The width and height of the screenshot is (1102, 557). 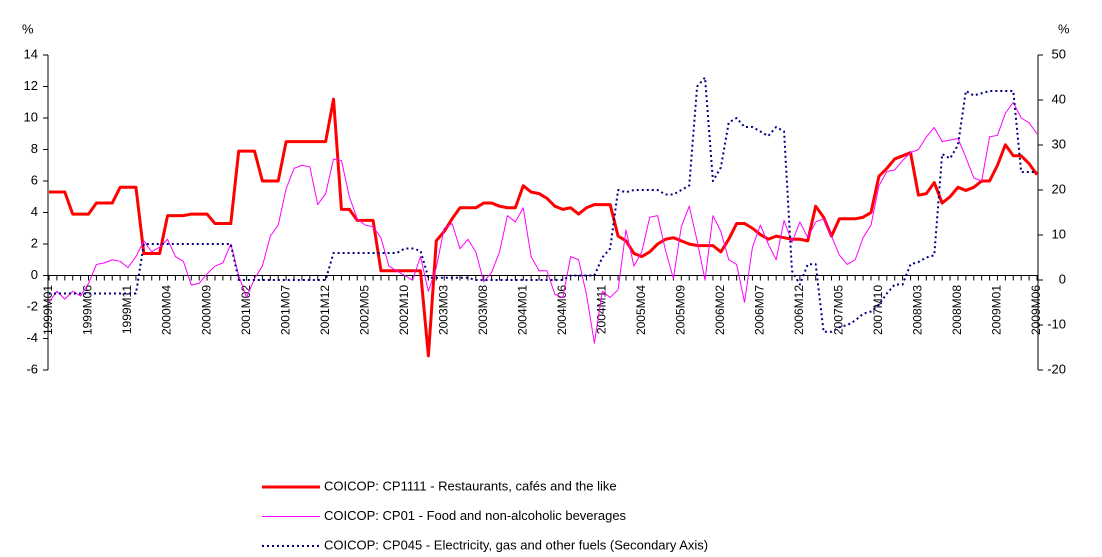 What do you see at coordinates (483, 310) in the screenshot?
I see `x-tick-label: 2003M08` at bounding box center [483, 310].